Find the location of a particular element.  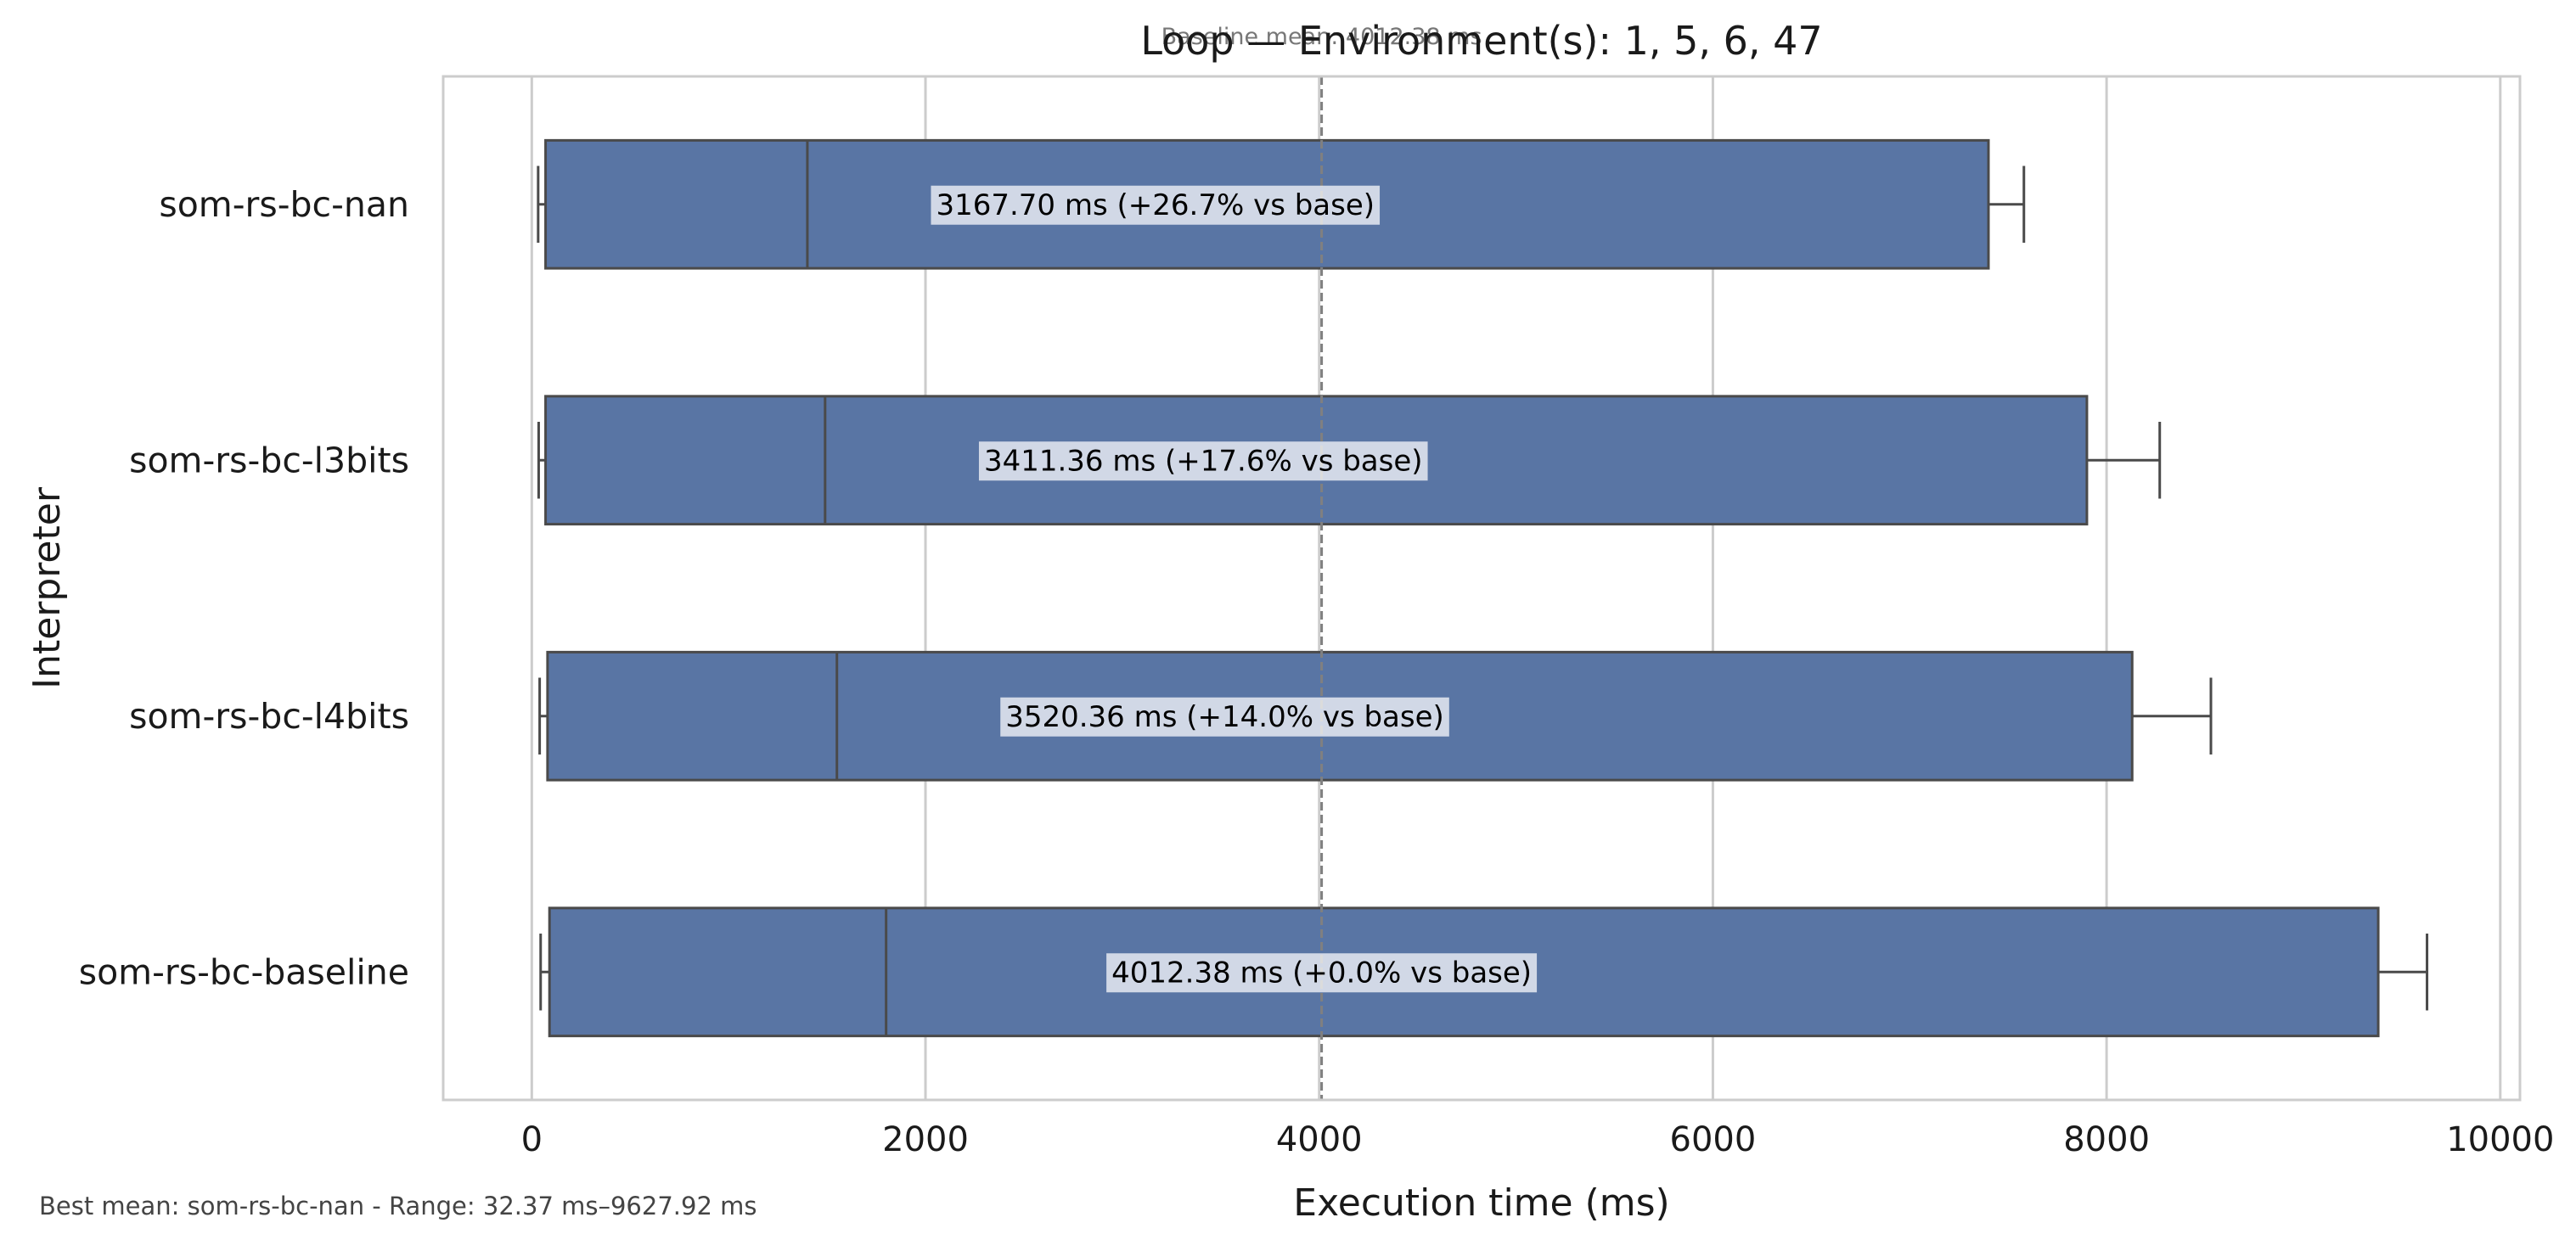

y-tick-label: som-rs-bc-baseline is located at coordinates (244, 971).